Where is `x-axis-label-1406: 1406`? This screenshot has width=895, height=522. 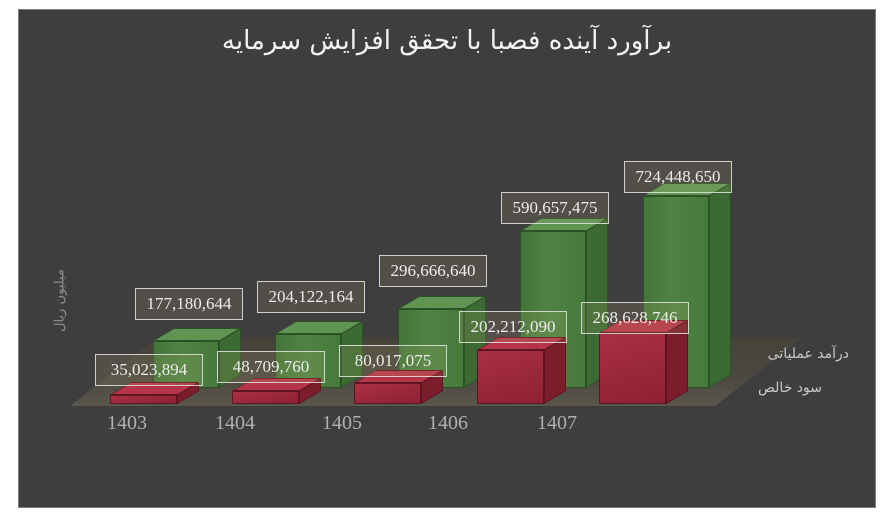 x-axis-label-1406: 1406 is located at coordinates (448, 423).